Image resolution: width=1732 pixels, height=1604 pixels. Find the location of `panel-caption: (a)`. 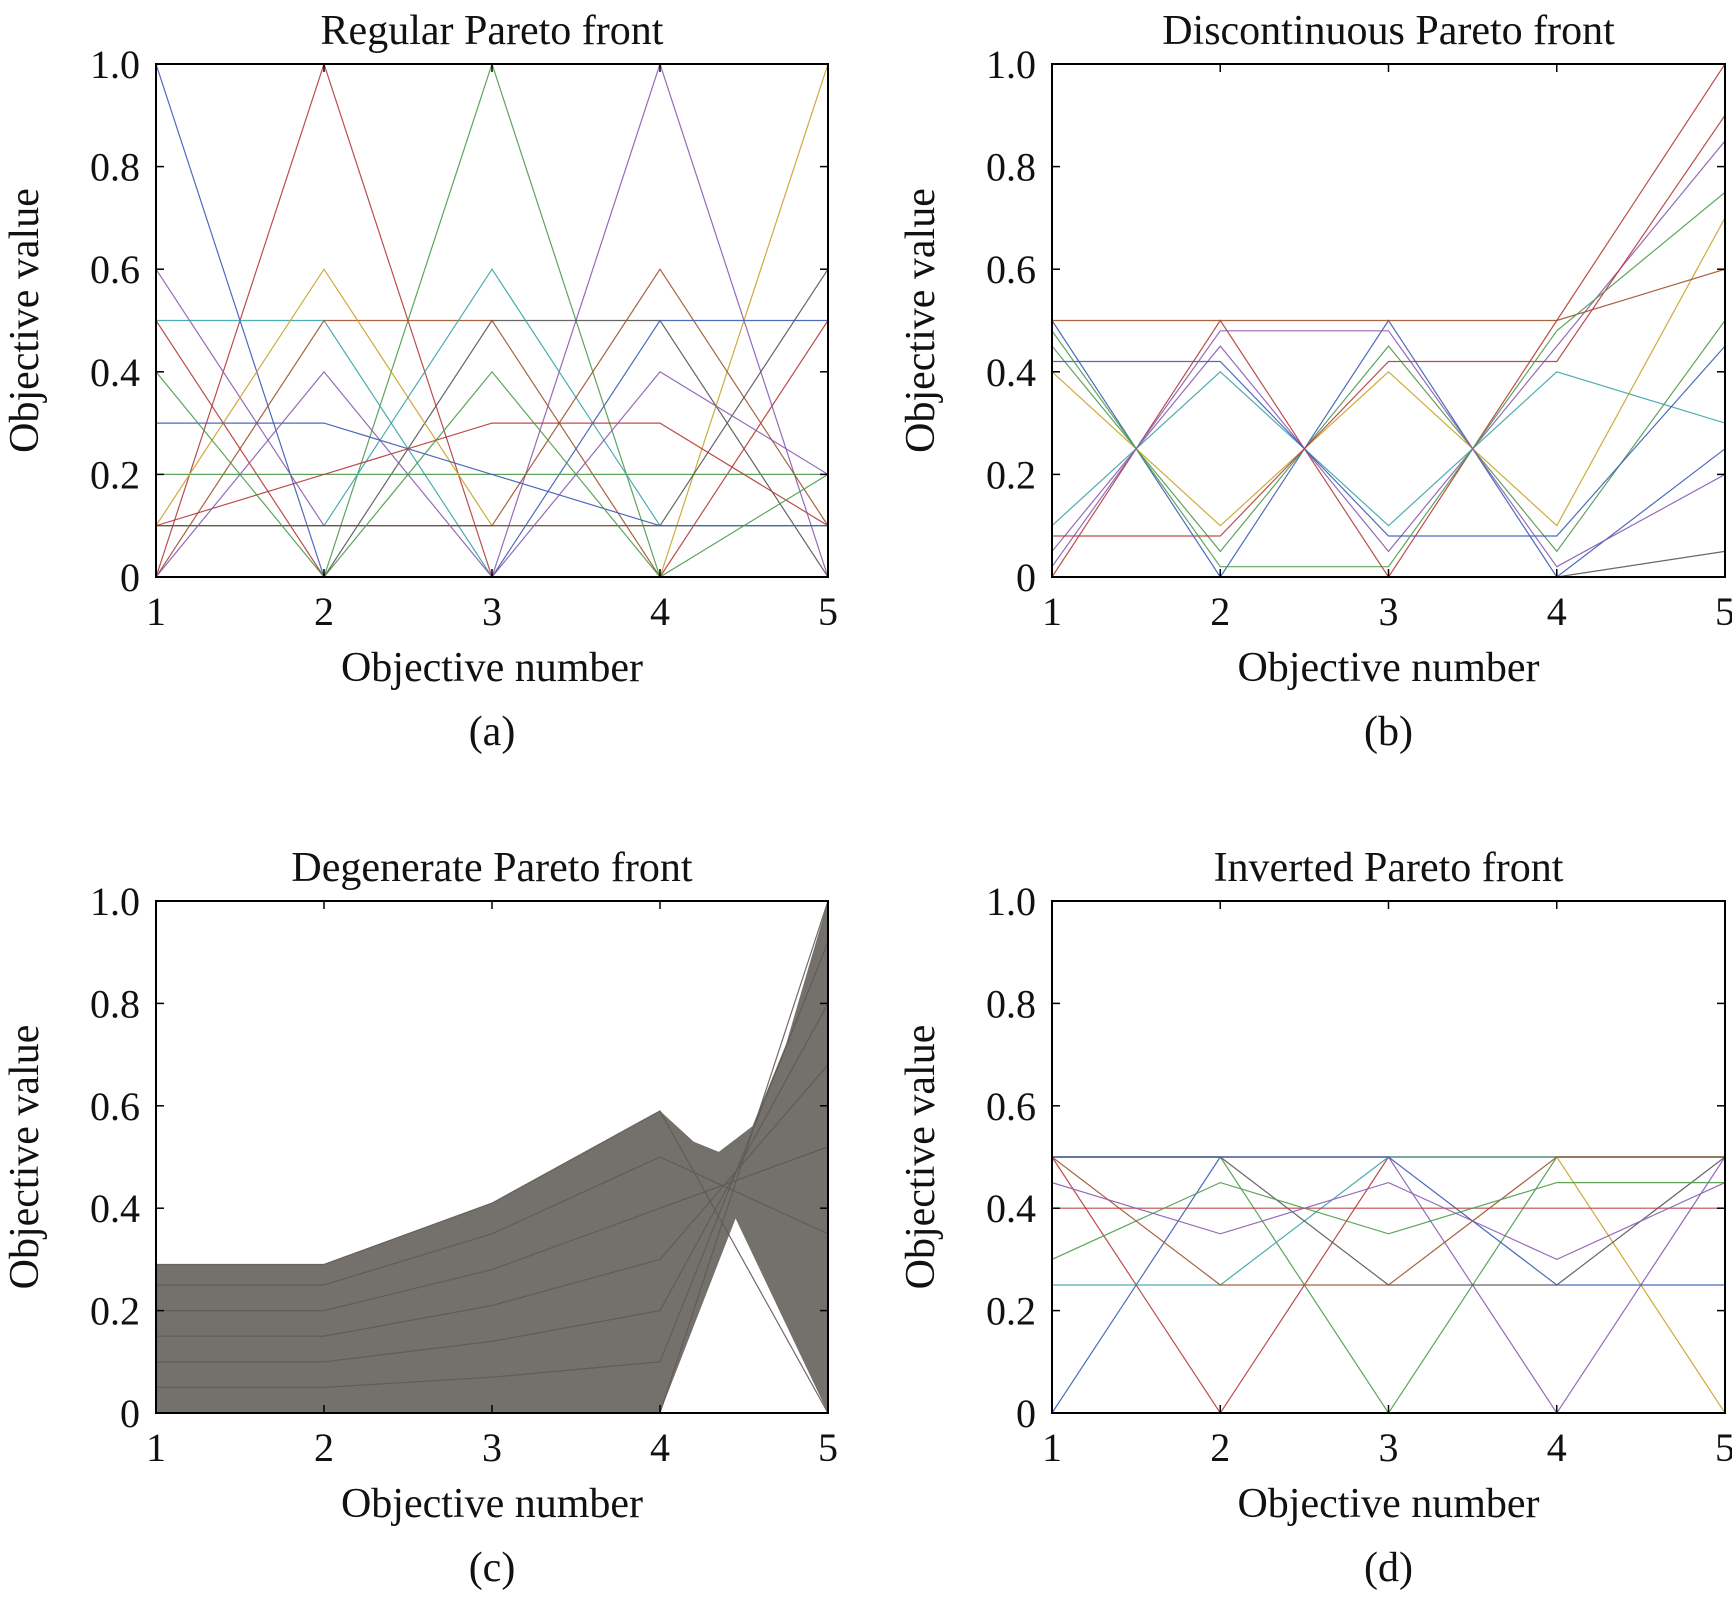

panel-caption: (a) is located at coordinates (492, 732).